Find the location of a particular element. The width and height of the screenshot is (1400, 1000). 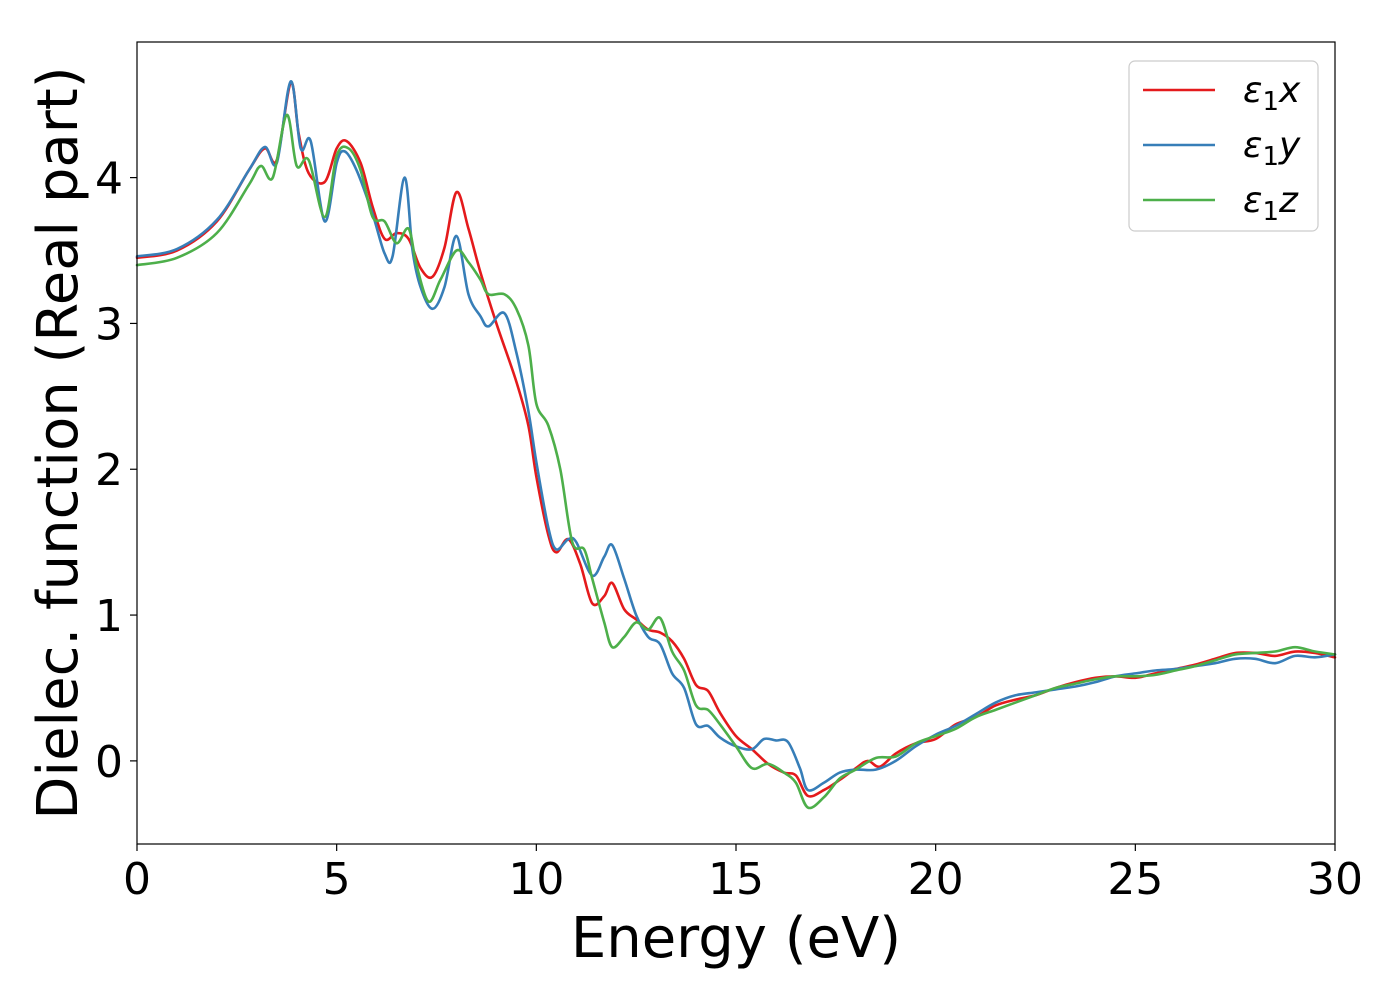

x-tick-label: 30 is located at coordinates (1335, 879).